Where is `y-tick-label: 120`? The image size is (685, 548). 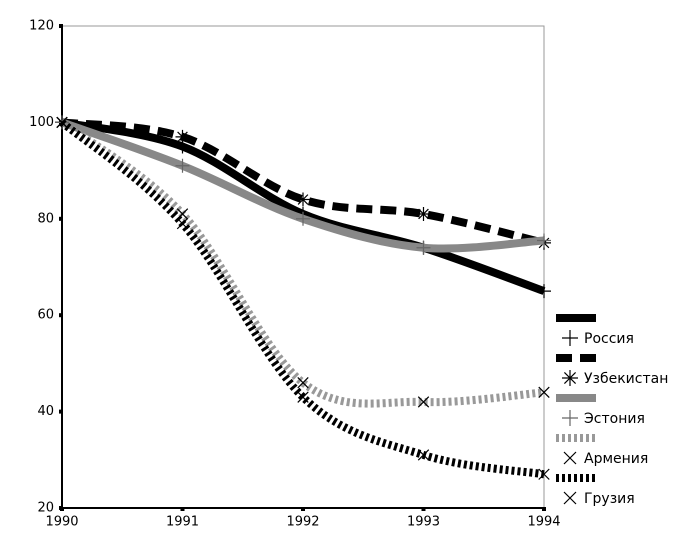 y-tick-label: 120 is located at coordinates (41, 26).